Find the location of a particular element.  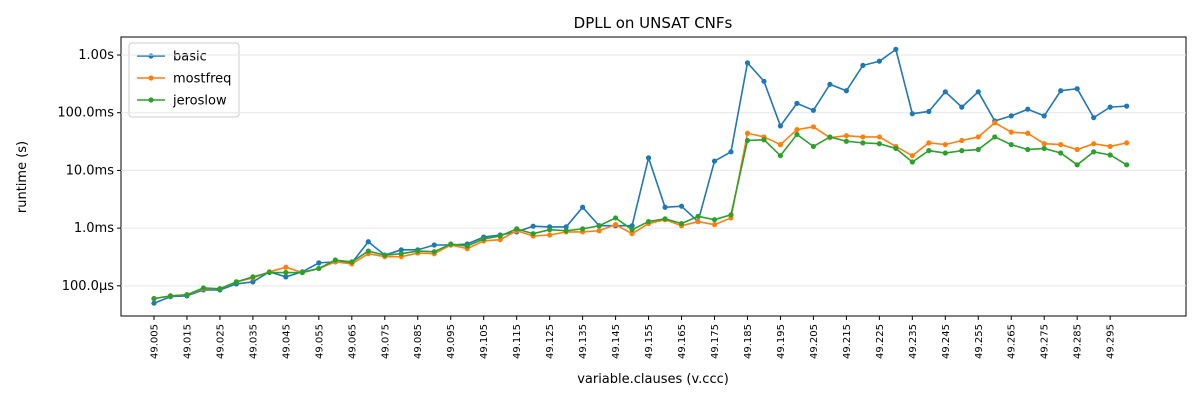

x-tick-label: 49.035 is located at coordinates (253, 341).